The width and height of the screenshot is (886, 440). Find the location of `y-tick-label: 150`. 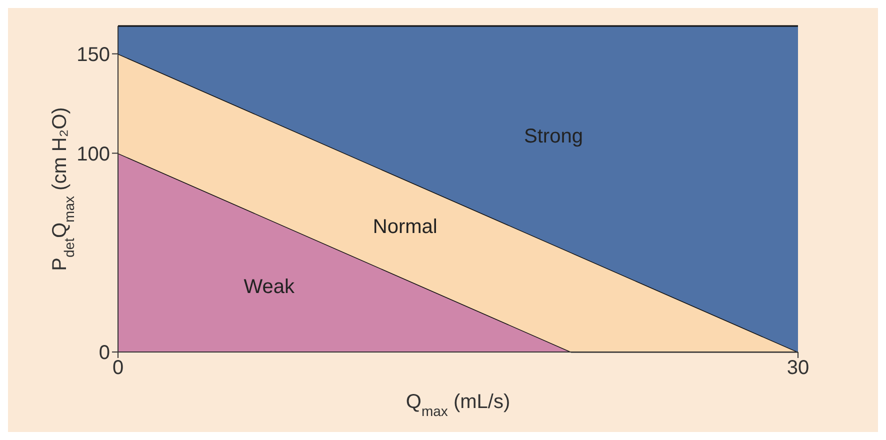

y-tick-label: 150 is located at coordinates (93, 55).